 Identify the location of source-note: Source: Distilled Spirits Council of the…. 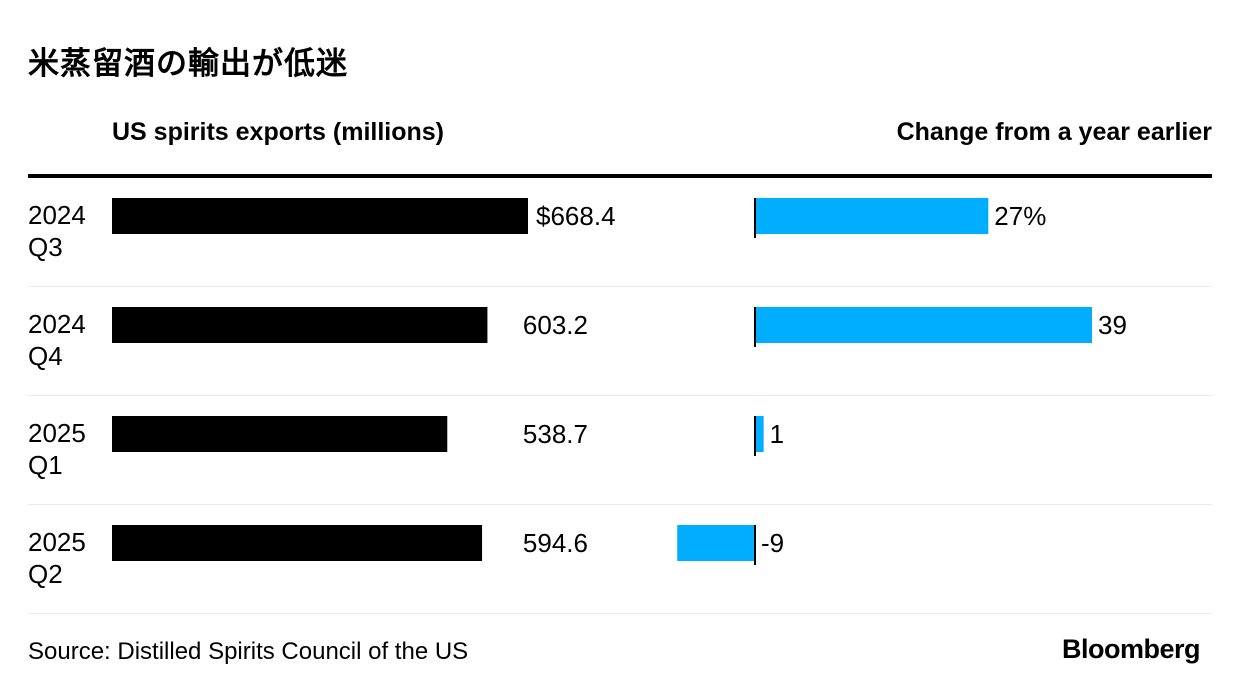
(248, 651).